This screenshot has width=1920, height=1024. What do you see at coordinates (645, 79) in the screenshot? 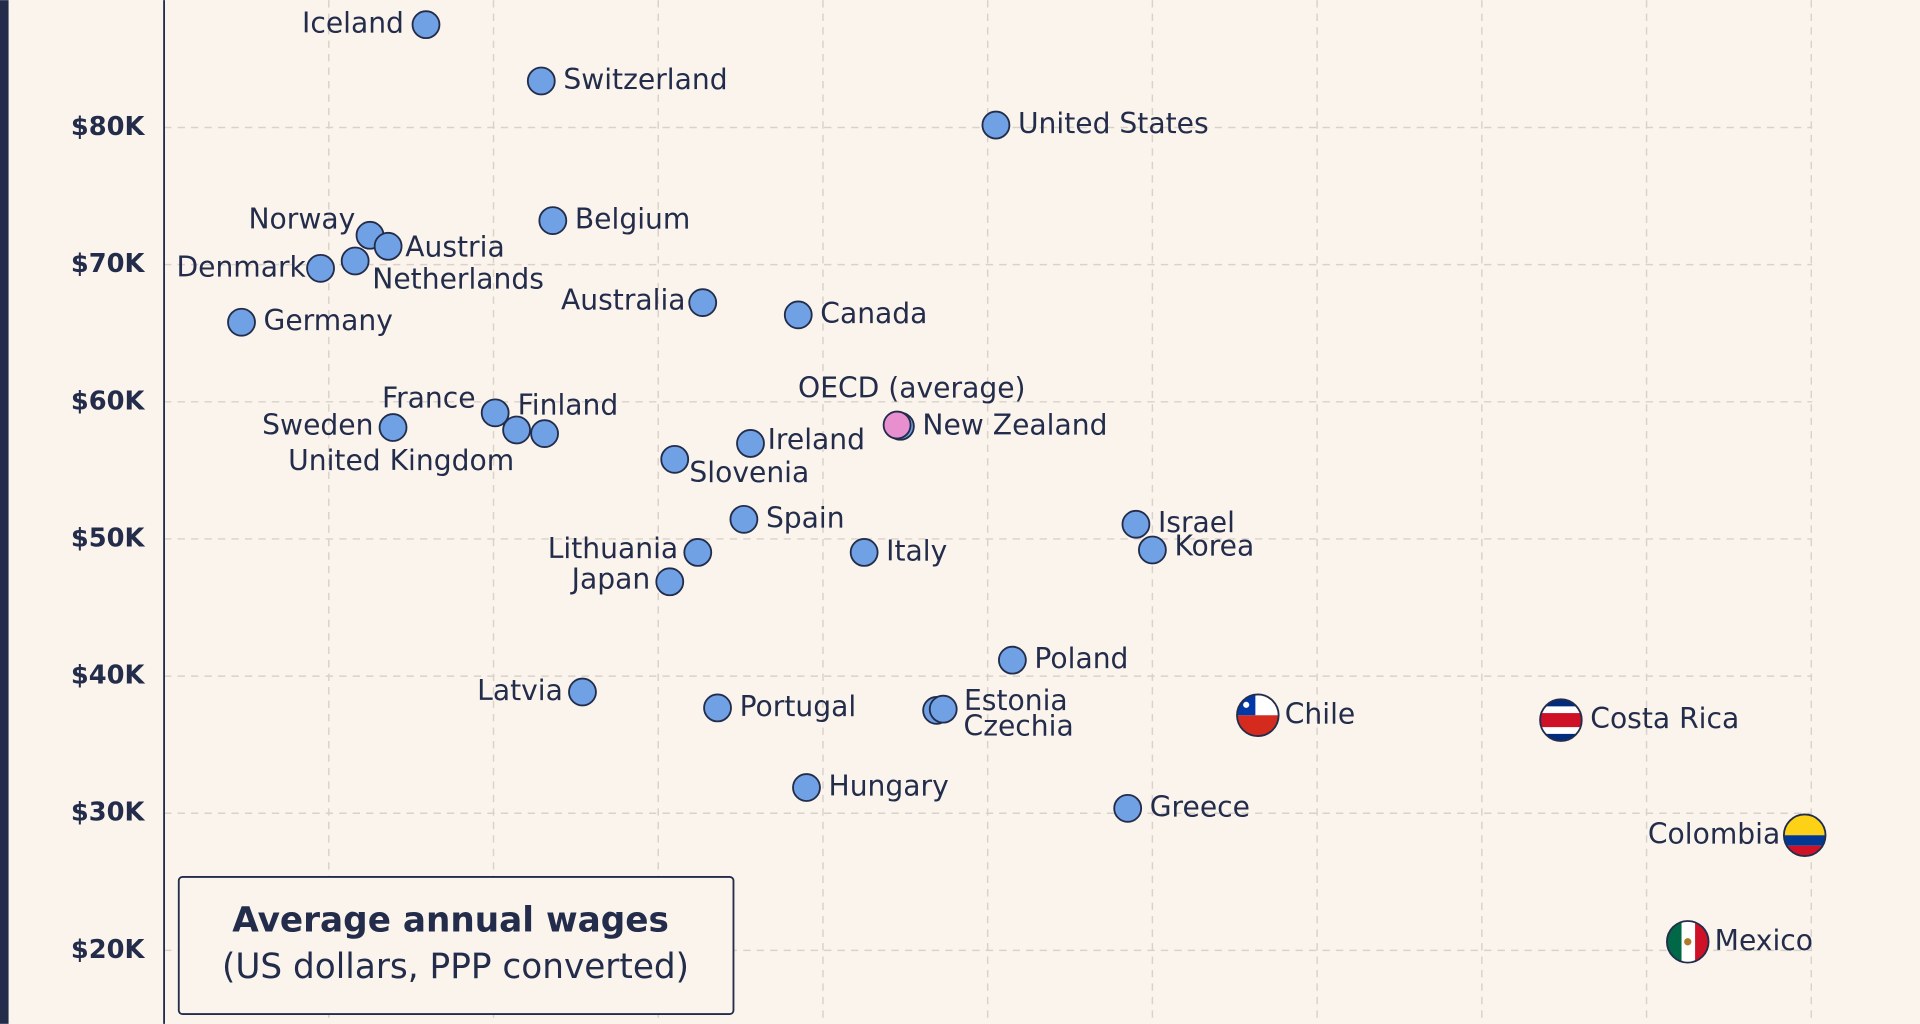
I see `point-label: Switzerland` at bounding box center [645, 79].